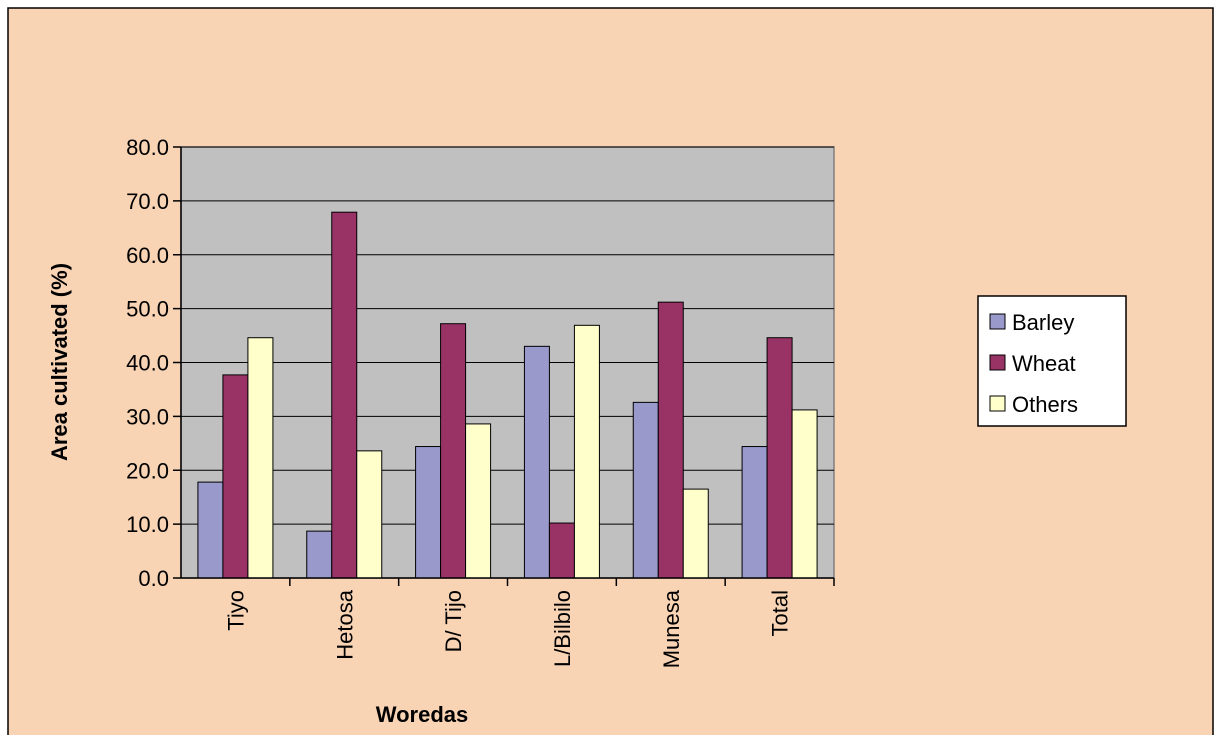  What do you see at coordinates (997, 403) in the screenshot?
I see `legend-swatch-others` at bounding box center [997, 403].